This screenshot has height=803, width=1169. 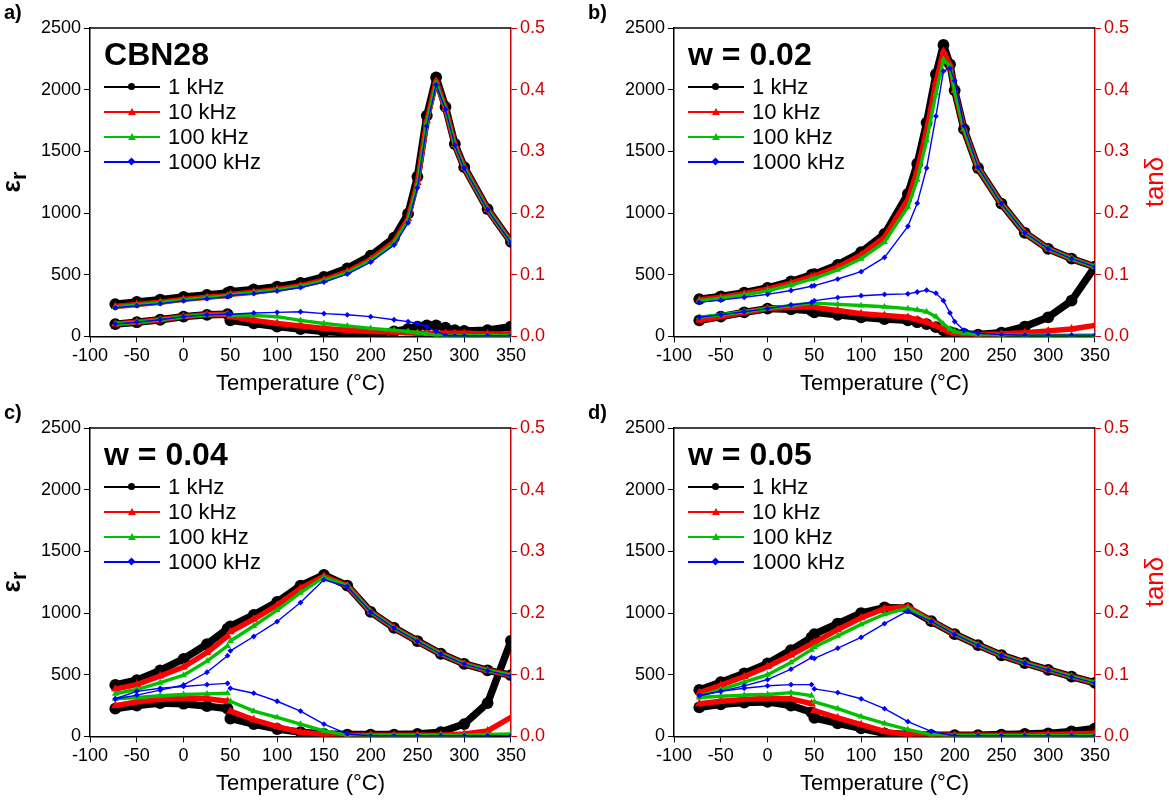 What do you see at coordinates (750, 454) in the screenshot?
I see `legend-title: w = 0.05` at bounding box center [750, 454].